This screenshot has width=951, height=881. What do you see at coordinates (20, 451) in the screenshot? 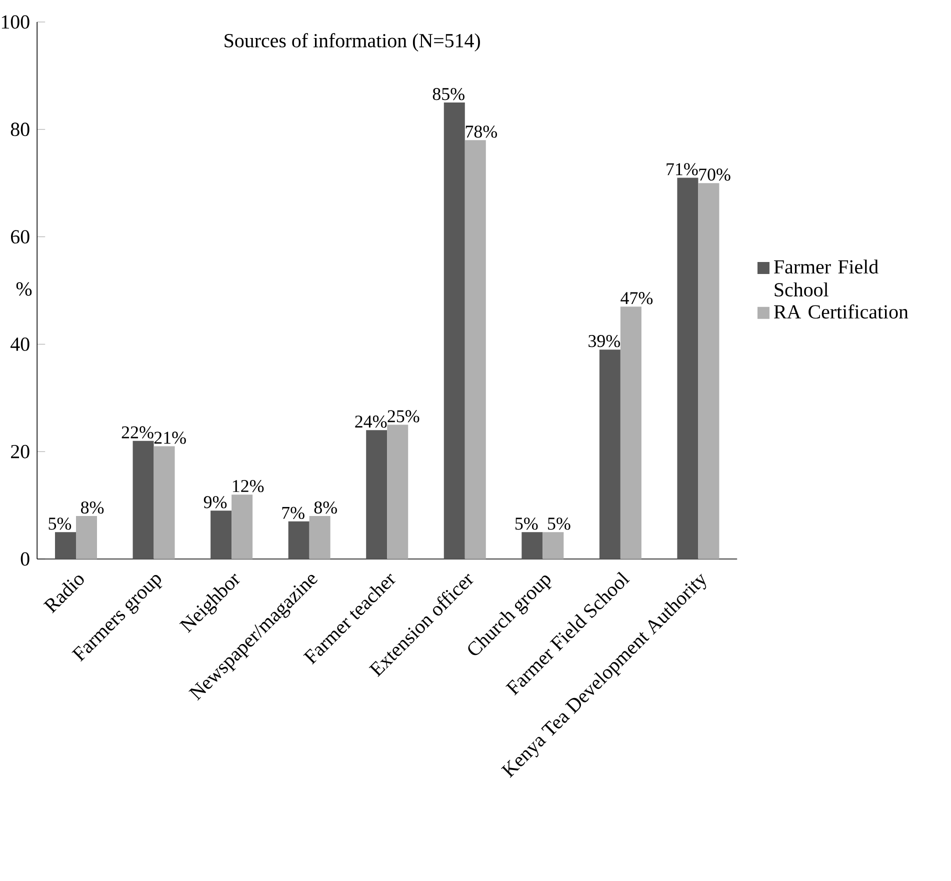
I see `y-tick-label: 20` at bounding box center [20, 451].